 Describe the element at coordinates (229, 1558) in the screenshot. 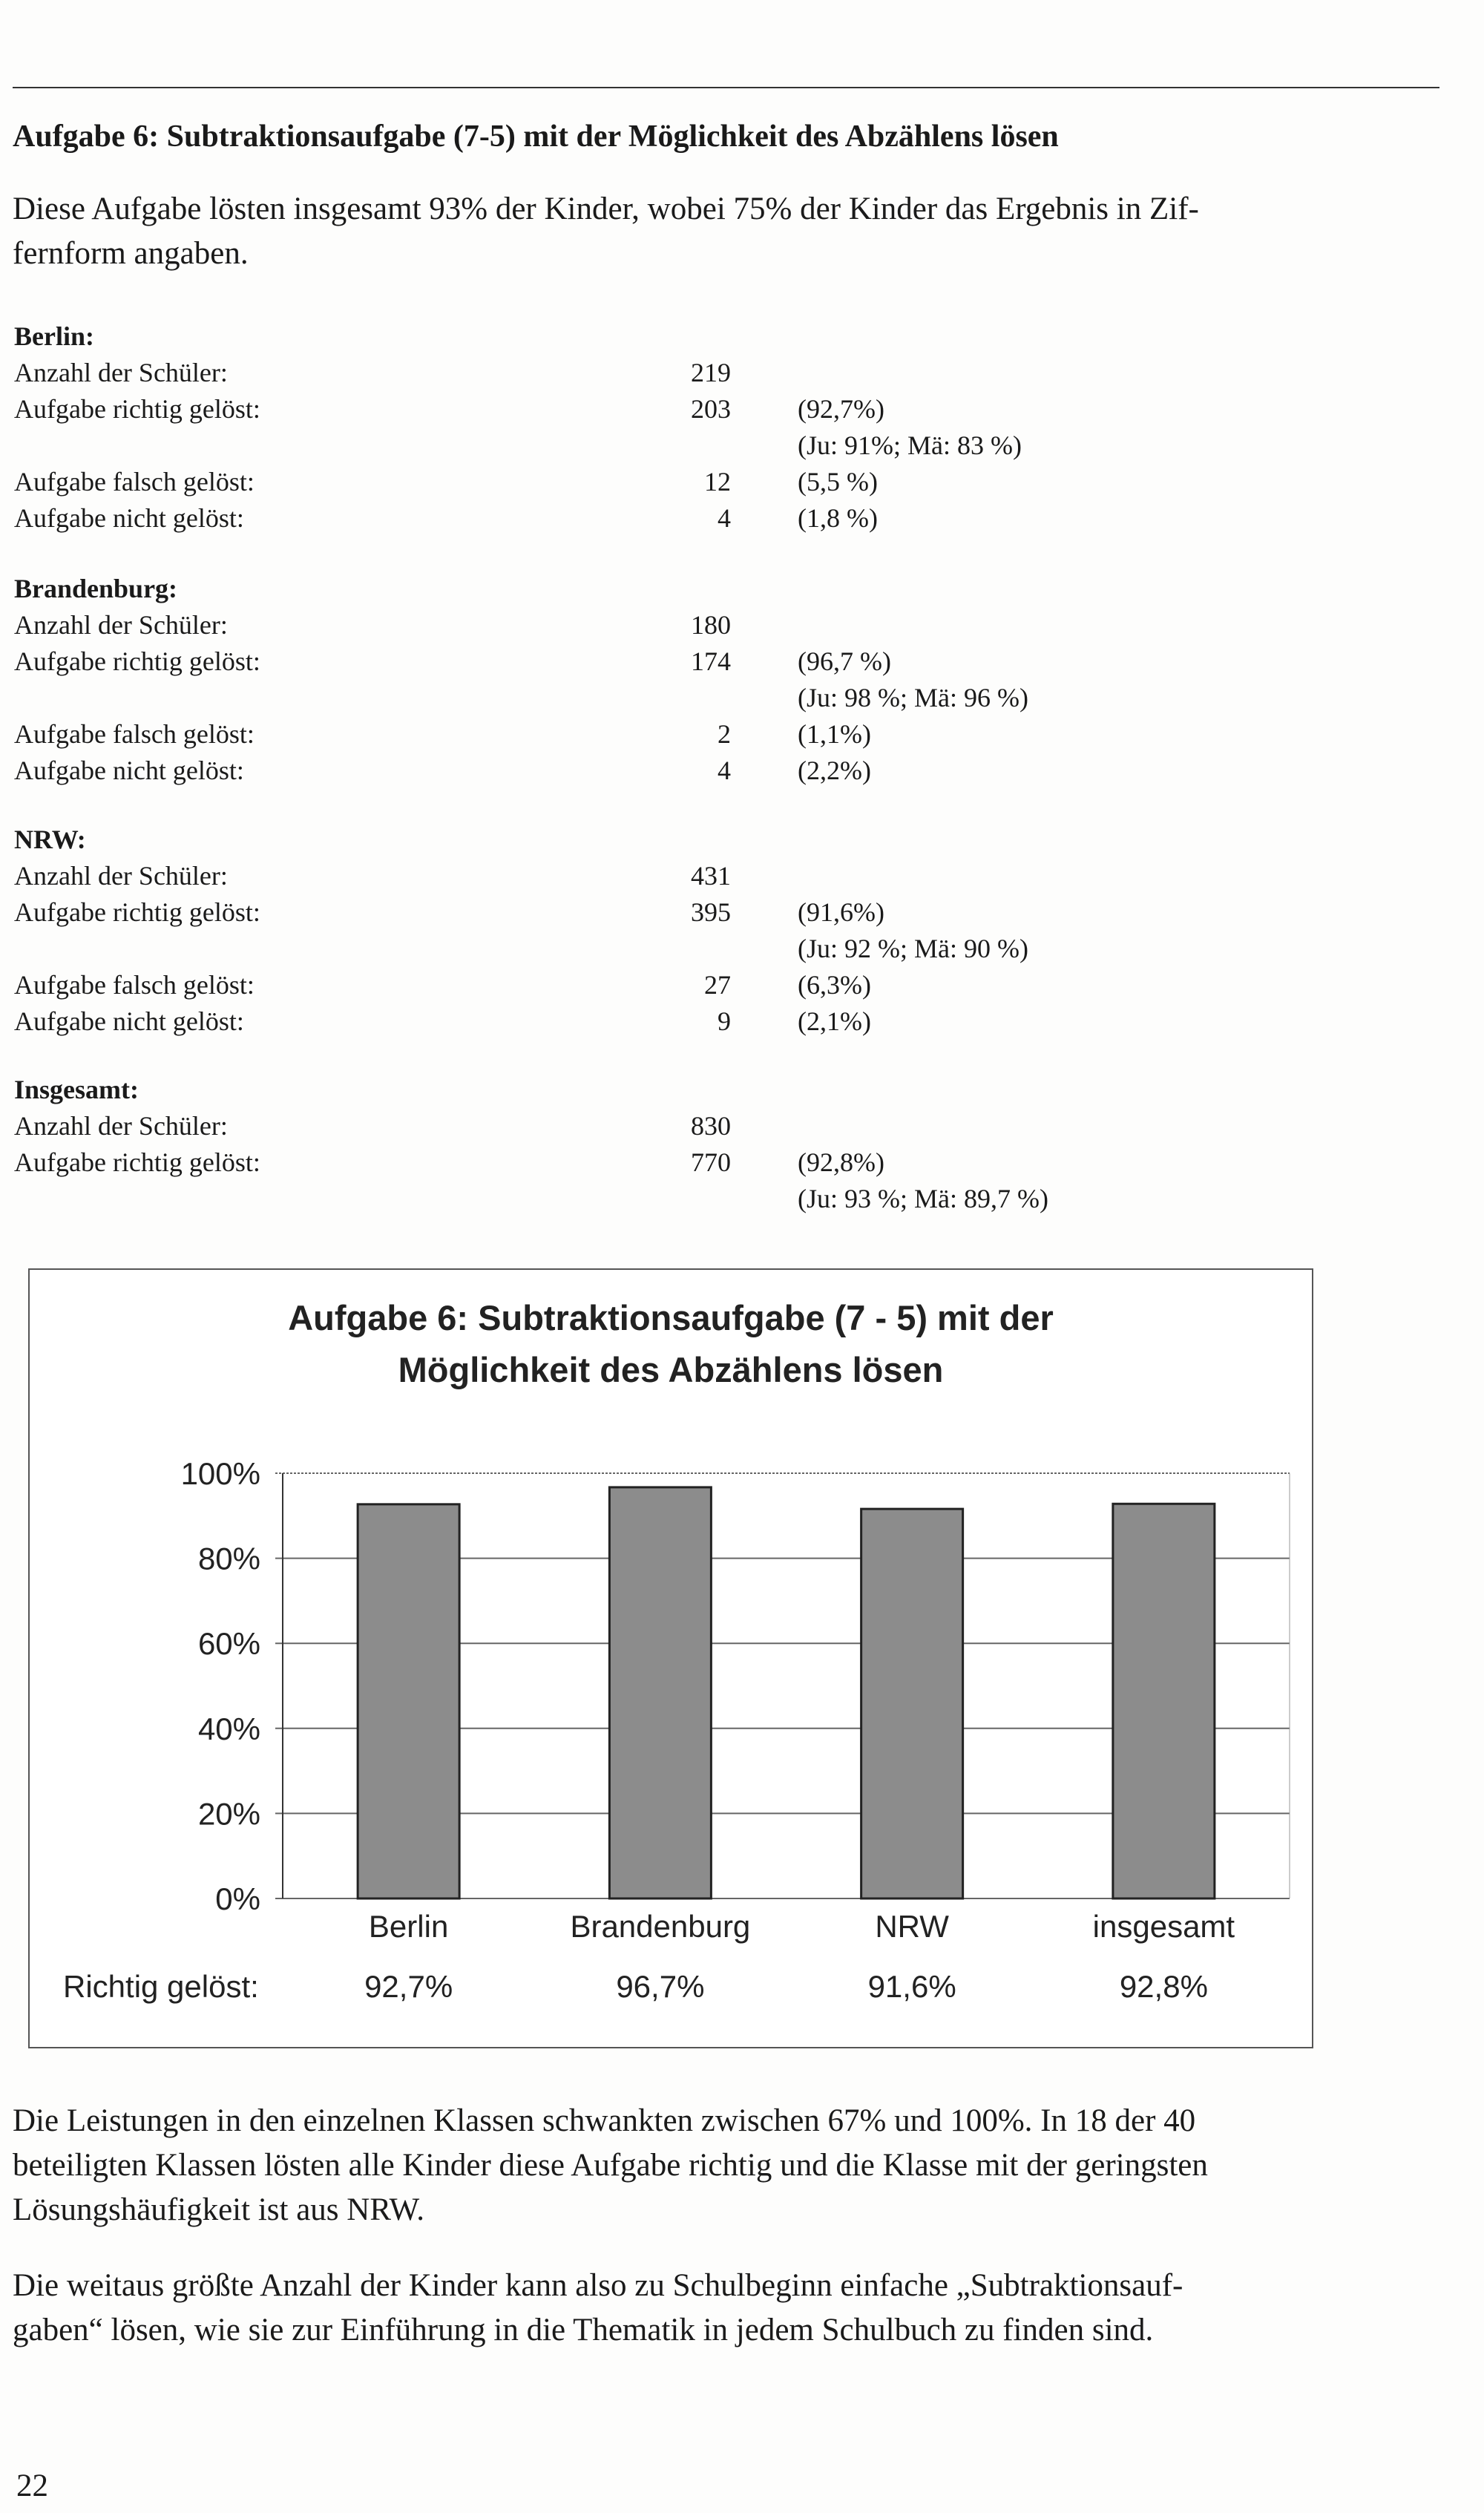

I see `y-tick-label: 80%` at that location.